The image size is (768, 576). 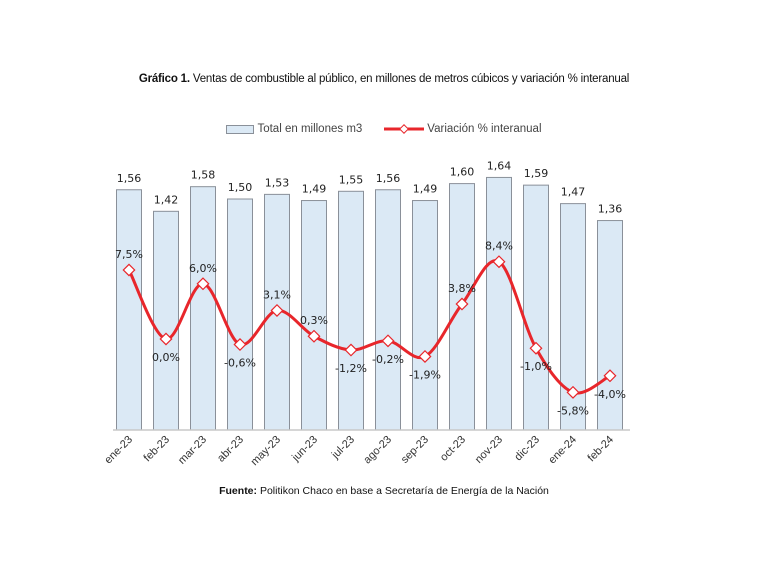 What do you see at coordinates (343, 448) in the screenshot?
I see `x-tick-label: jul-23` at bounding box center [343, 448].